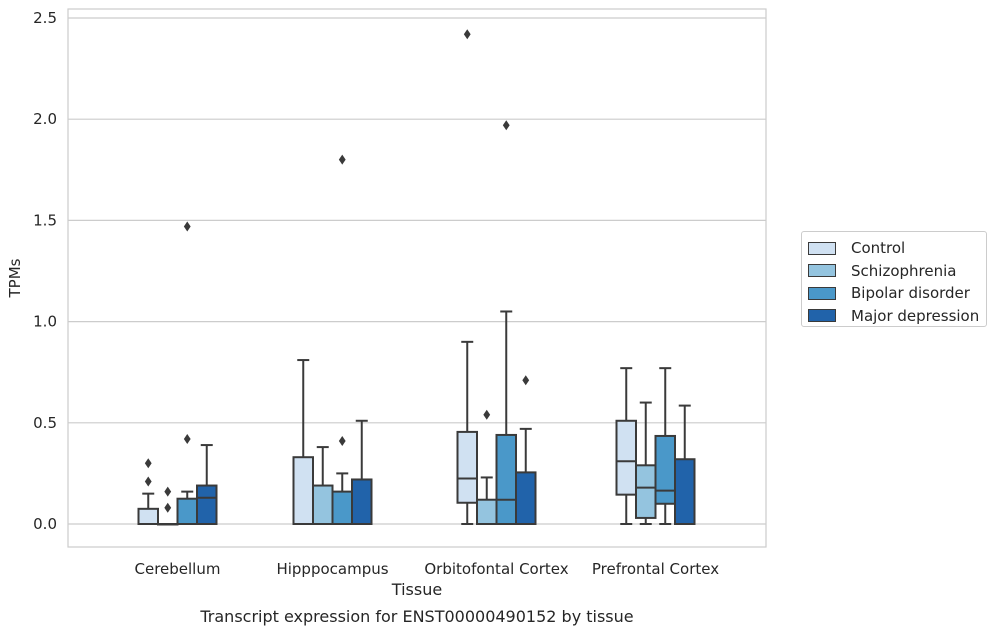 Image resolution: width=997 pixels, height=634 pixels. I want to click on y-tick-labels: 0.0 0.5 1.0 1.5 2.0 2.5, so click(45, 271).